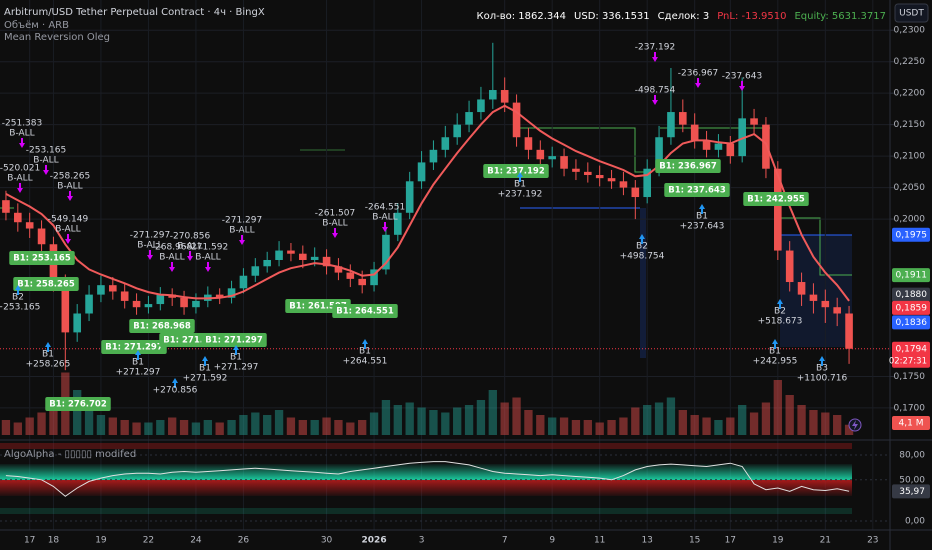 Image resolution: width=932 pixels, height=550 pixels. What do you see at coordinates (911, 491) in the screenshot?
I see `osc-badge-bg` at bounding box center [911, 491].